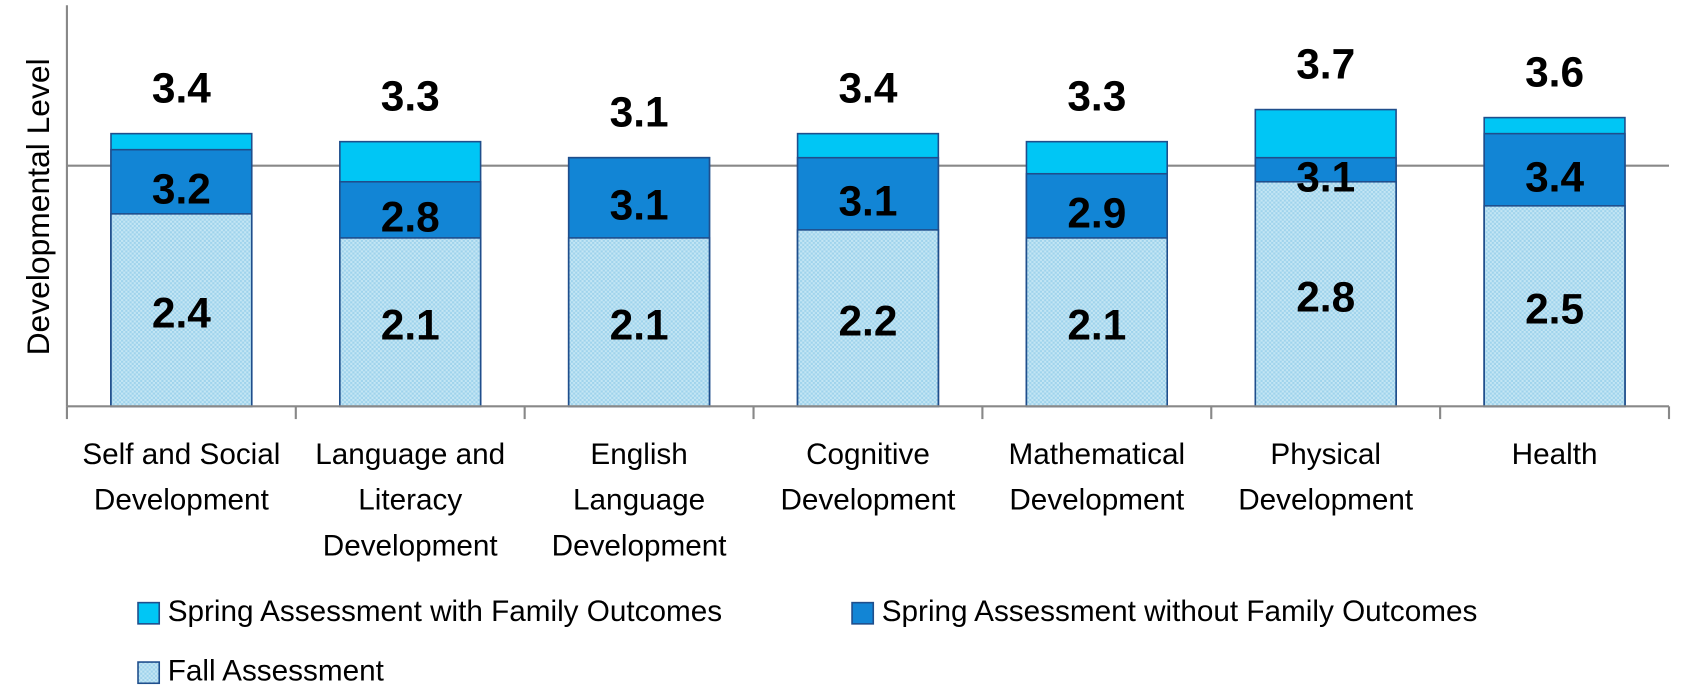  Describe the element at coordinates (867, 321) in the screenshot. I see `value-label: 2.2` at that location.